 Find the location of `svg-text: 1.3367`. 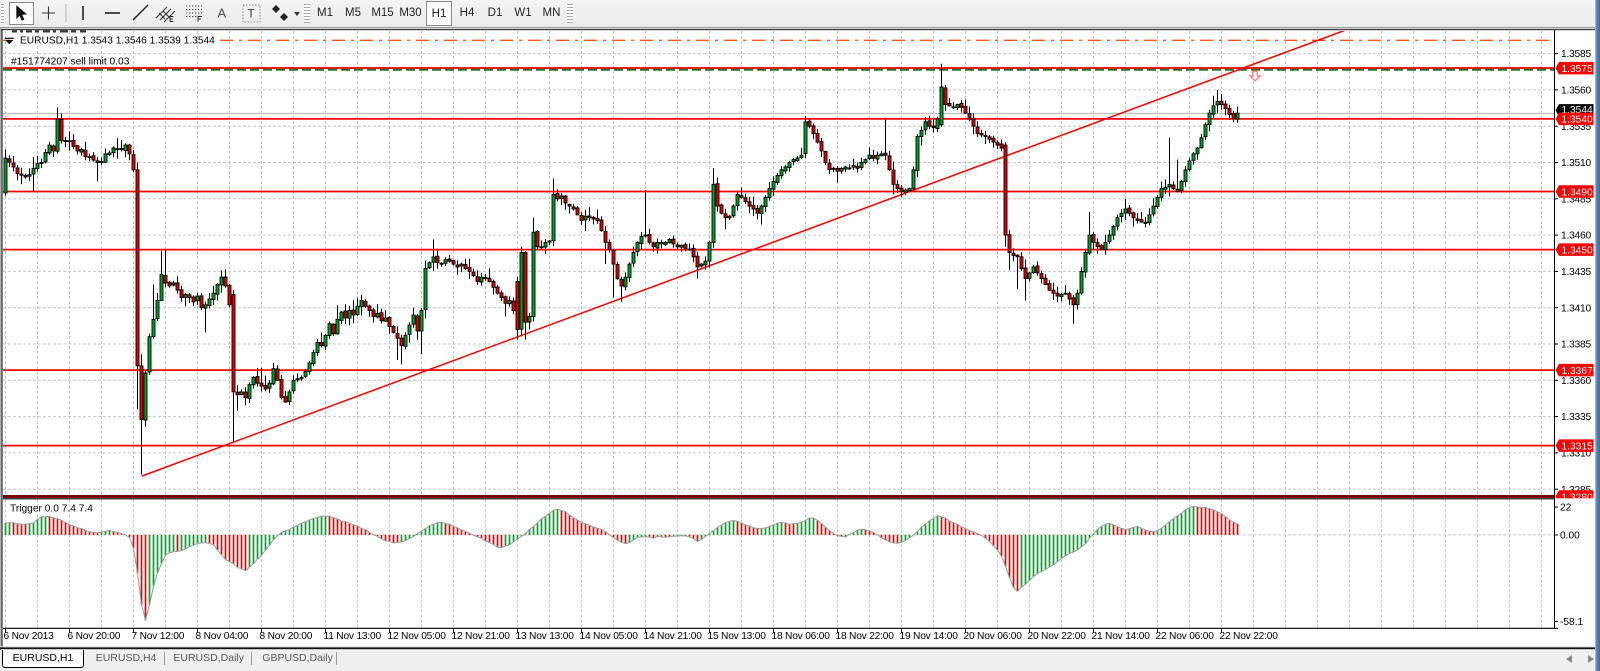

svg-text: 1.3367 is located at coordinates (1577, 371).